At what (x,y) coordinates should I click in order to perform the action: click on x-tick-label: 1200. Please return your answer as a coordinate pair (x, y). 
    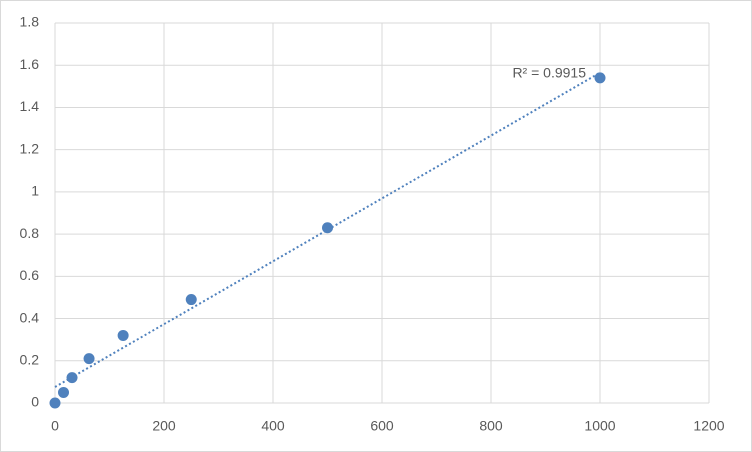
    Looking at the image, I should click on (708, 426).